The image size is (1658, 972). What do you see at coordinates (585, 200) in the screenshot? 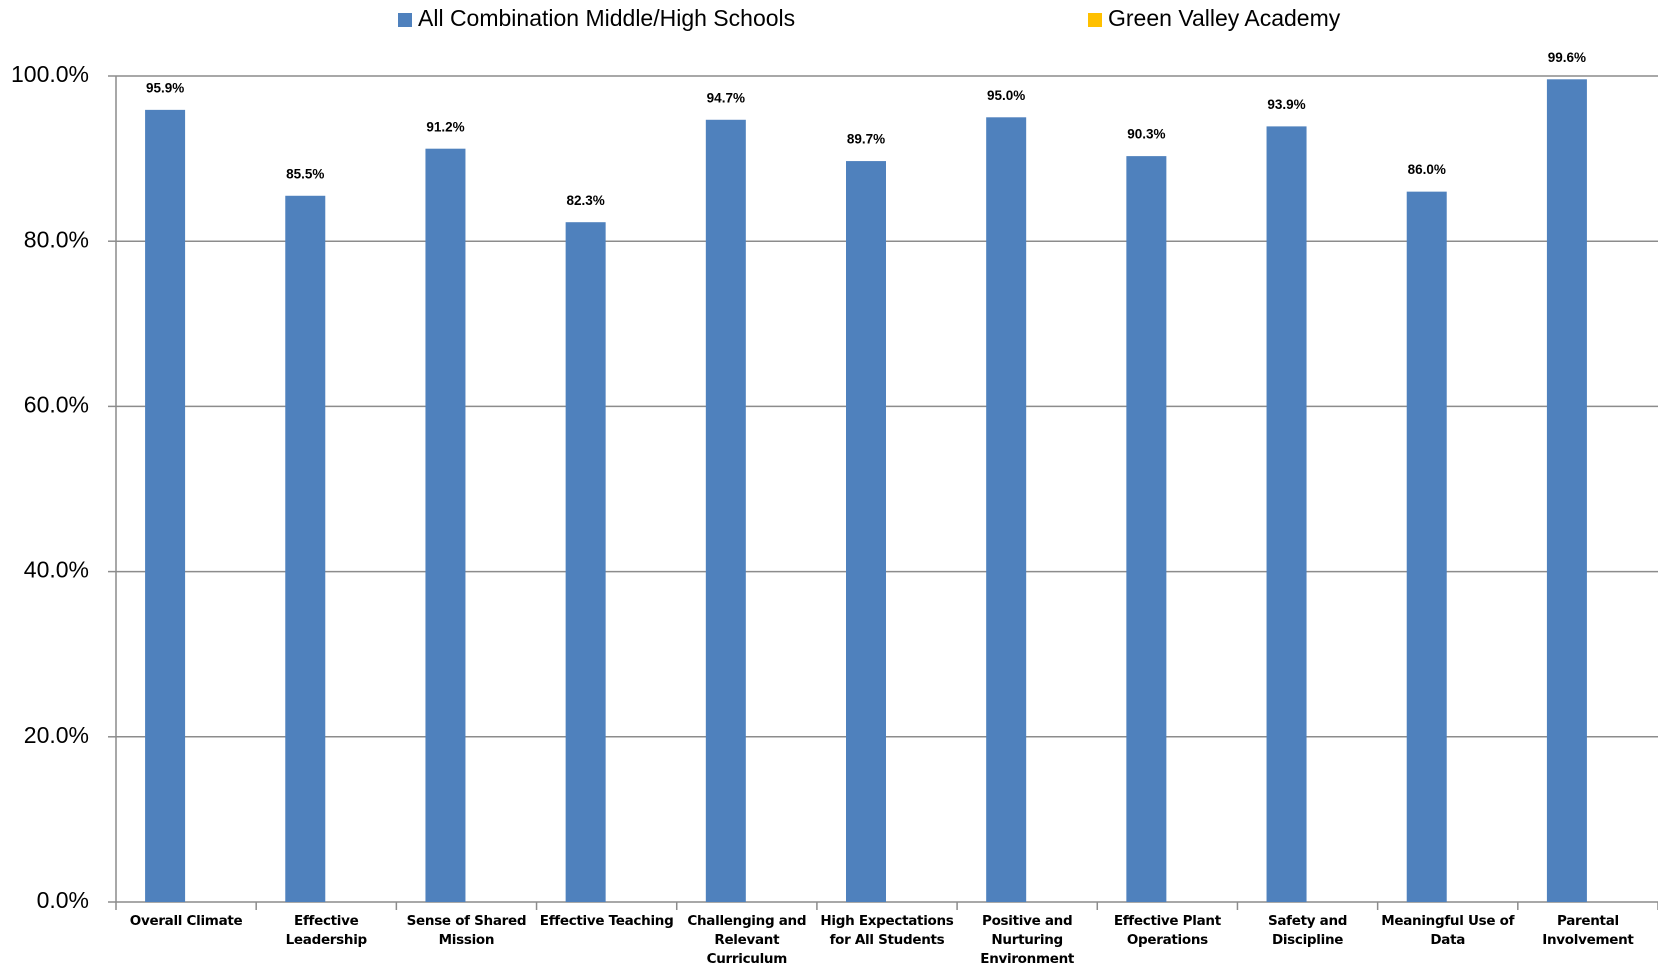
I see `value-label: 82.3%` at bounding box center [585, 200].